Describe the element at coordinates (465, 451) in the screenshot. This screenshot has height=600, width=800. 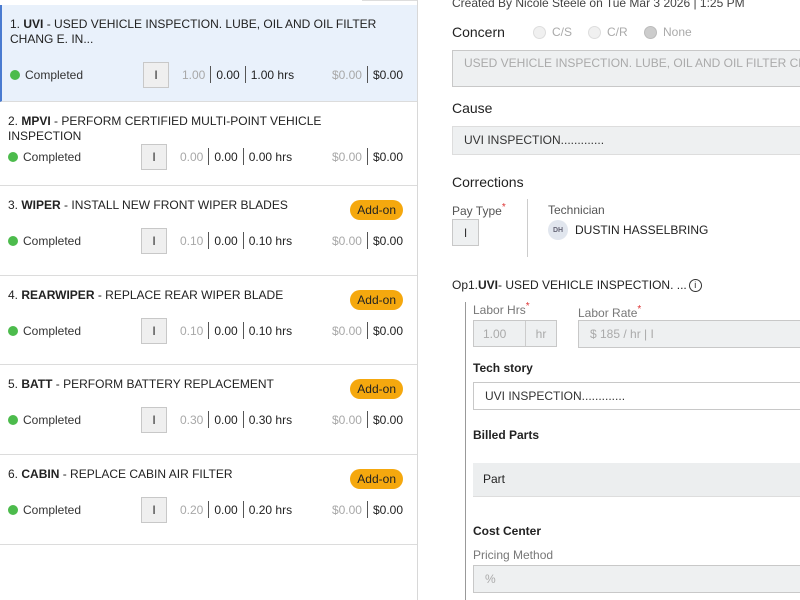
I see `op-section-border` at that location.